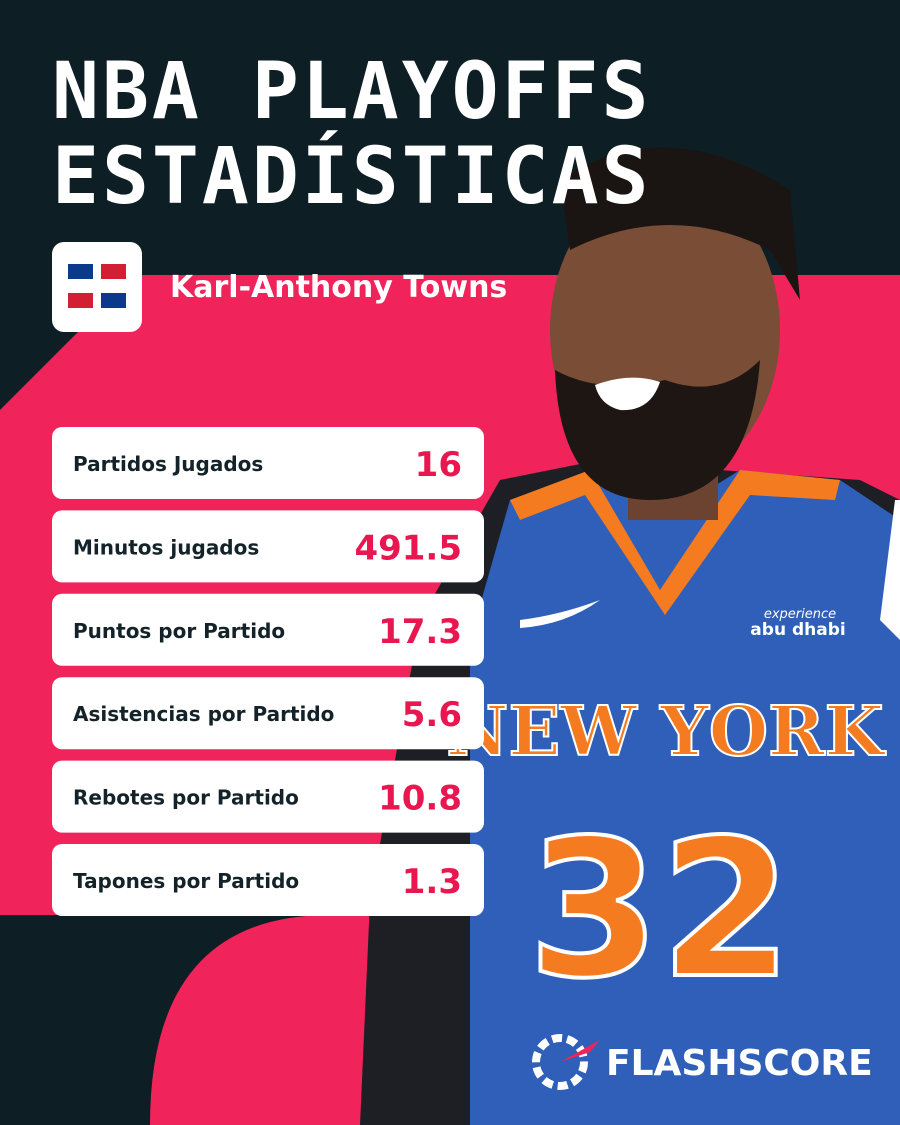 The height and width of the screenshot is (1125, 900). What do you see at coordinates (203, 714) in the screenshot?
I see `stat-label: Asistencias por Partido` at bounding box center [203, 714].